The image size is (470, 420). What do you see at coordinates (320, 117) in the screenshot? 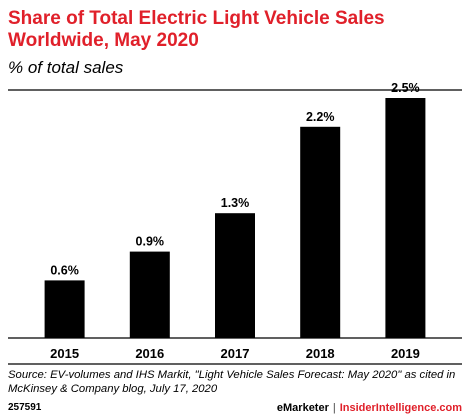
I see `value-label-2018: 2.2%` at bounding box center [320, 117].